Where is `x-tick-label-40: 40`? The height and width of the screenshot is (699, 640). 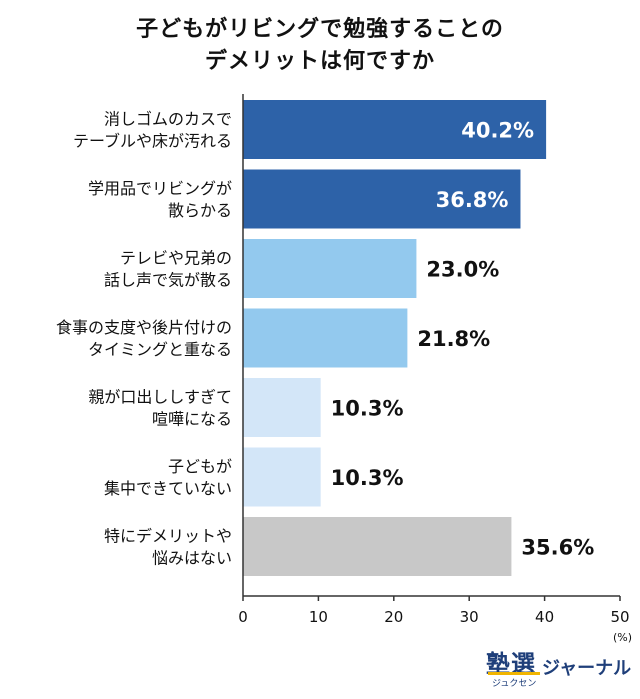
x-tick-label-40: 40 is located at coordinates (544, 617).